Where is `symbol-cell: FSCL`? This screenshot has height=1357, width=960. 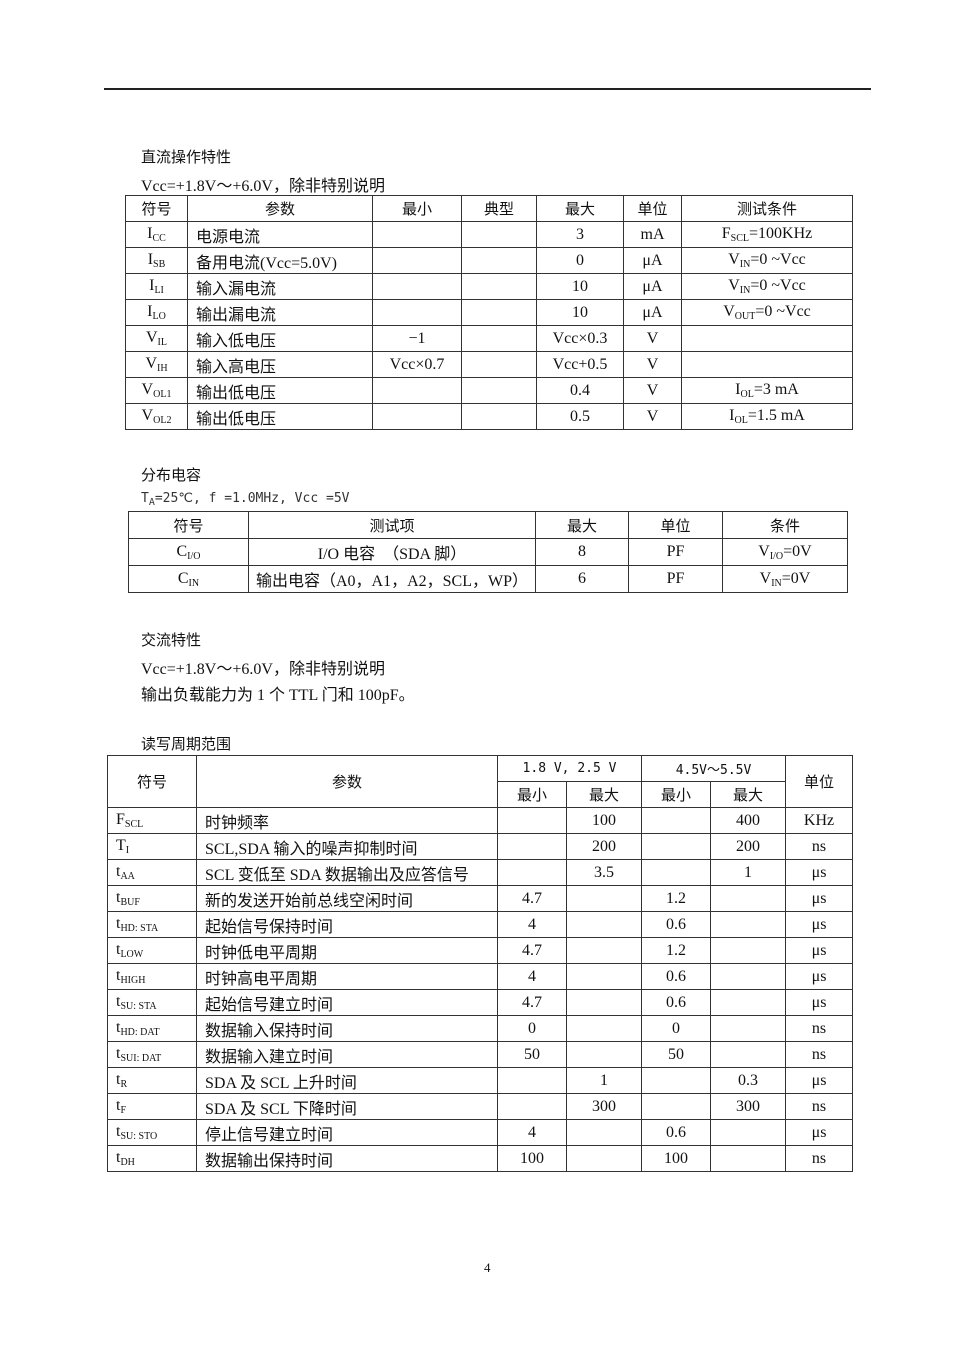
symbol-cell: FSCL is located at coordinates (152, 820).